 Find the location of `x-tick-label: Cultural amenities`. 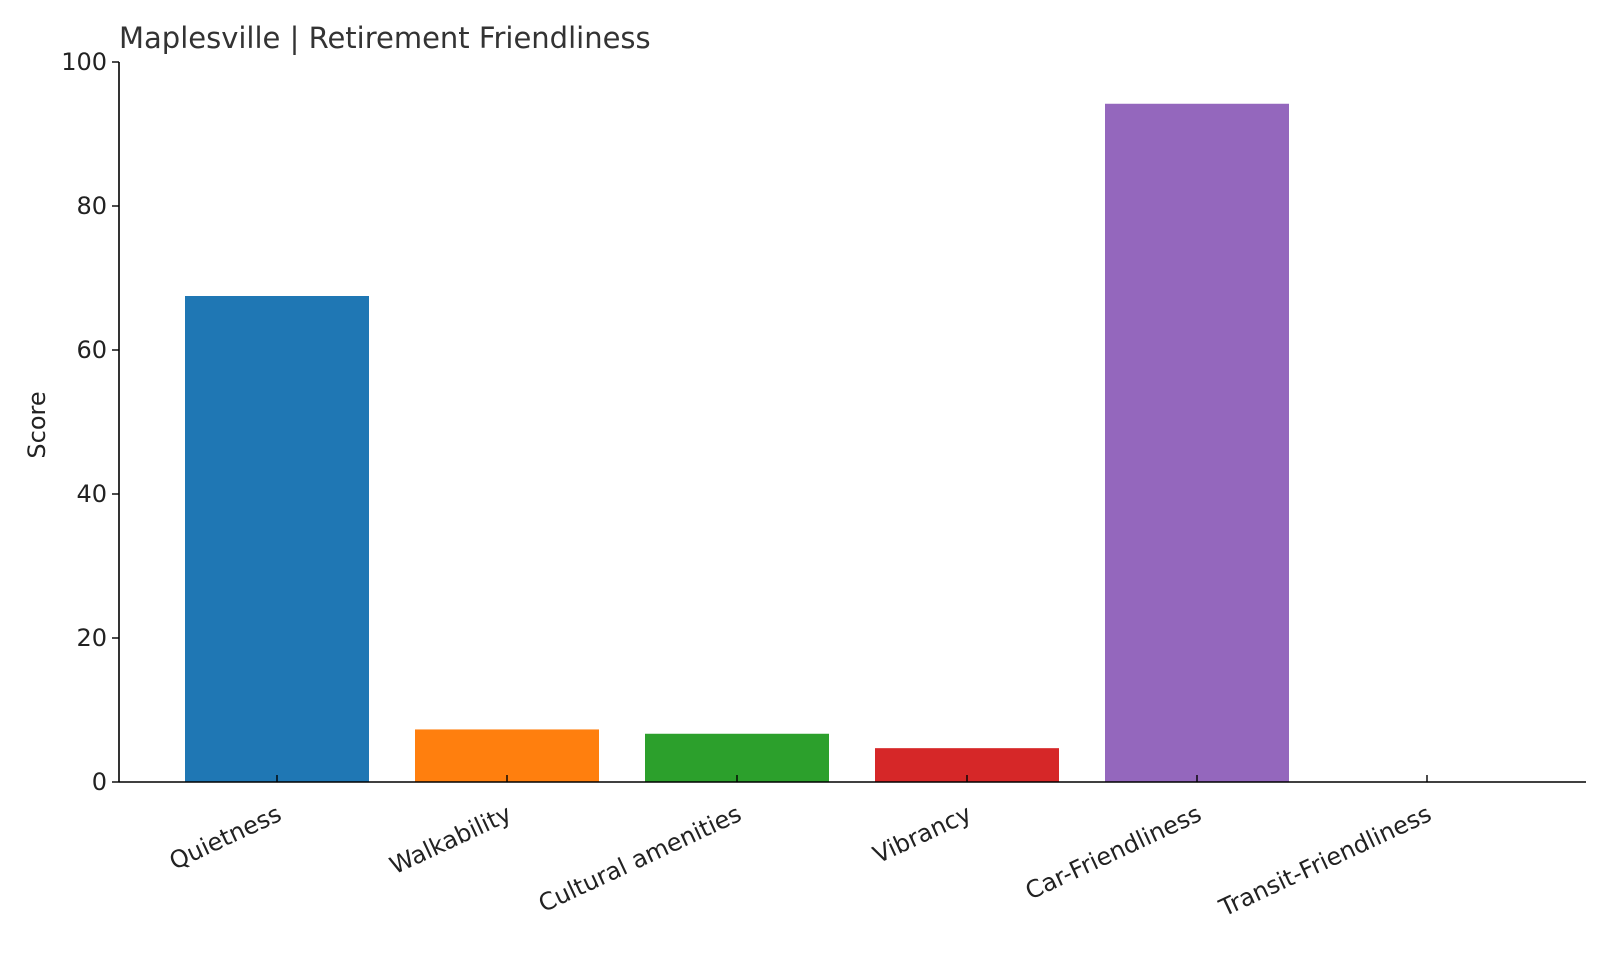

x-tick-label: Cultural amenities is located at coordinates (639, 858).